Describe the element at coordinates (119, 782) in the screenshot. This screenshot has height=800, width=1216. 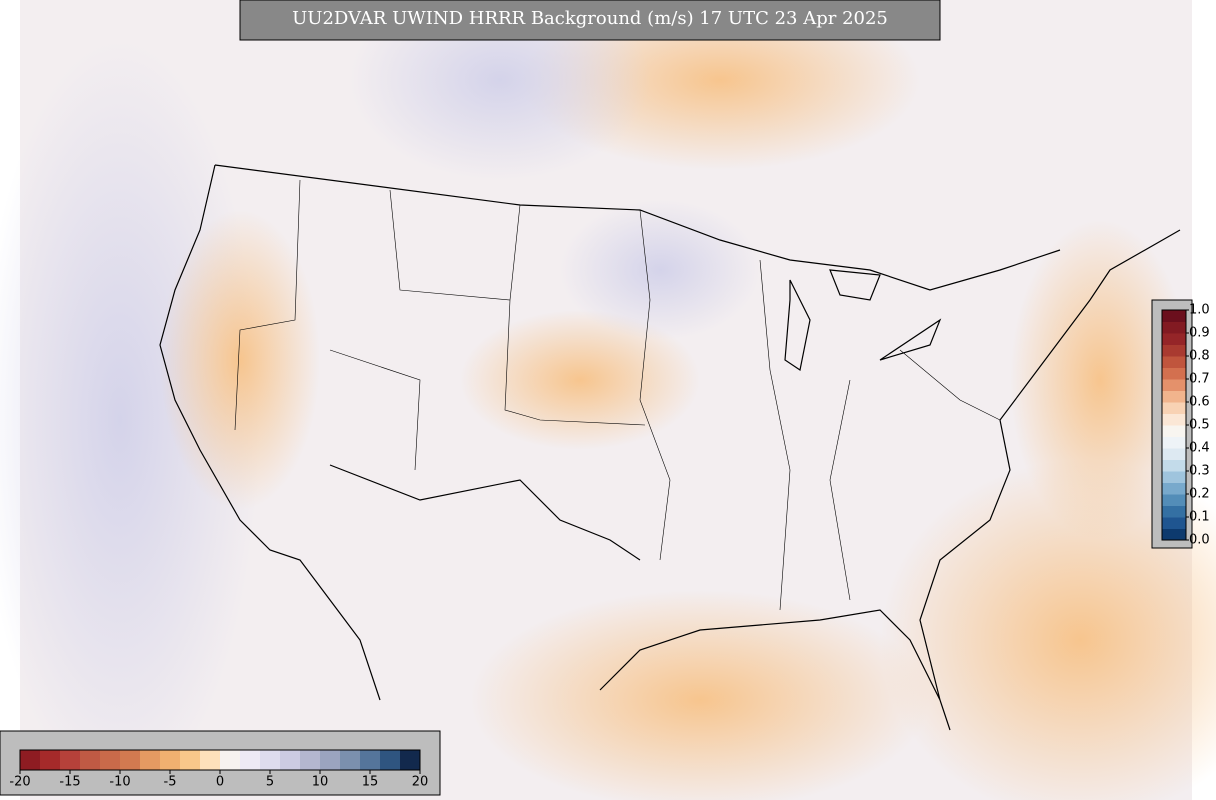
I see `tick-label: -10` at that location.